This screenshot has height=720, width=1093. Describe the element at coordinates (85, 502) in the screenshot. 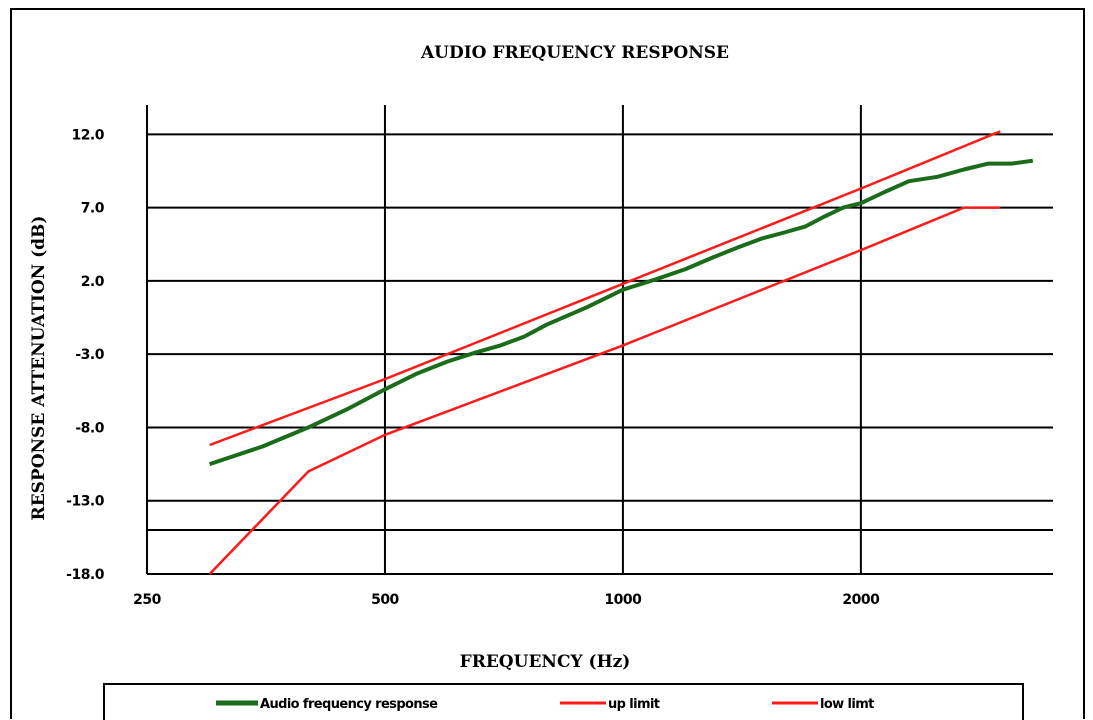

I see `y-tick-label: -13.0` at that location.